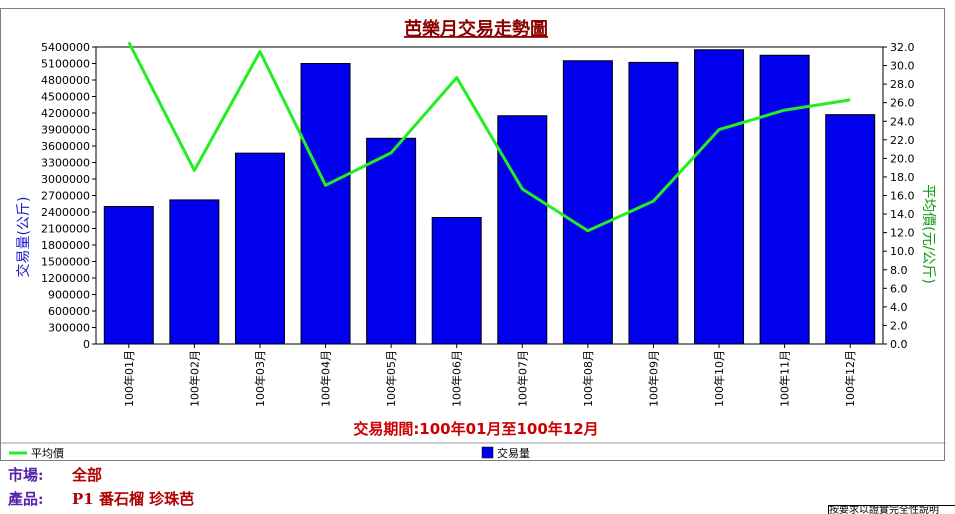 This screenshot has width=955, height=514. Describe the element at coordinates (899, 325) in the screenshot. I see `right-tick-label: 2.0` at that location.